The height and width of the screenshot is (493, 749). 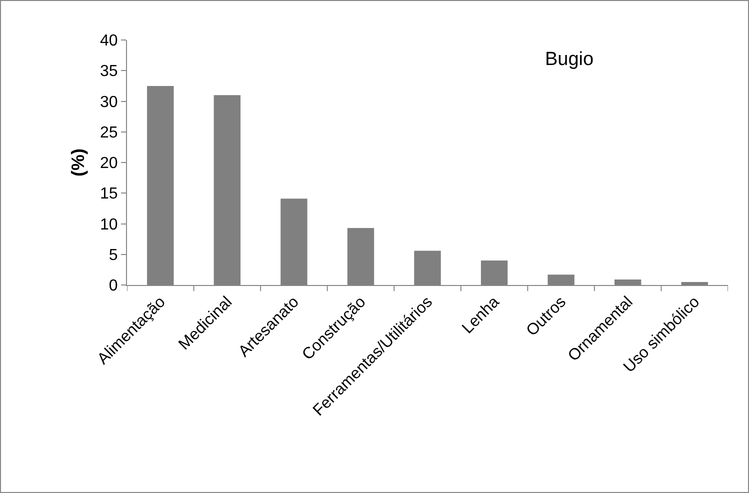 I want to click on annotation: Bugio, so click(x=569, y=59).